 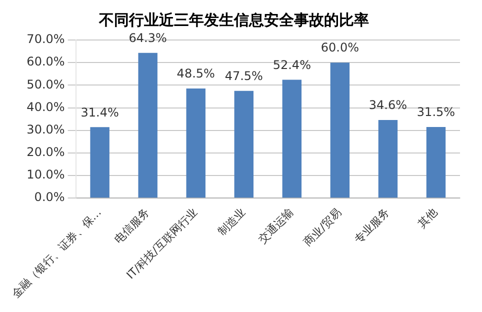 What do you see at coordinates (49, 197) in the screenshot?
I see `y-tick-label: 0.0%` at bounding box center [49, 197].